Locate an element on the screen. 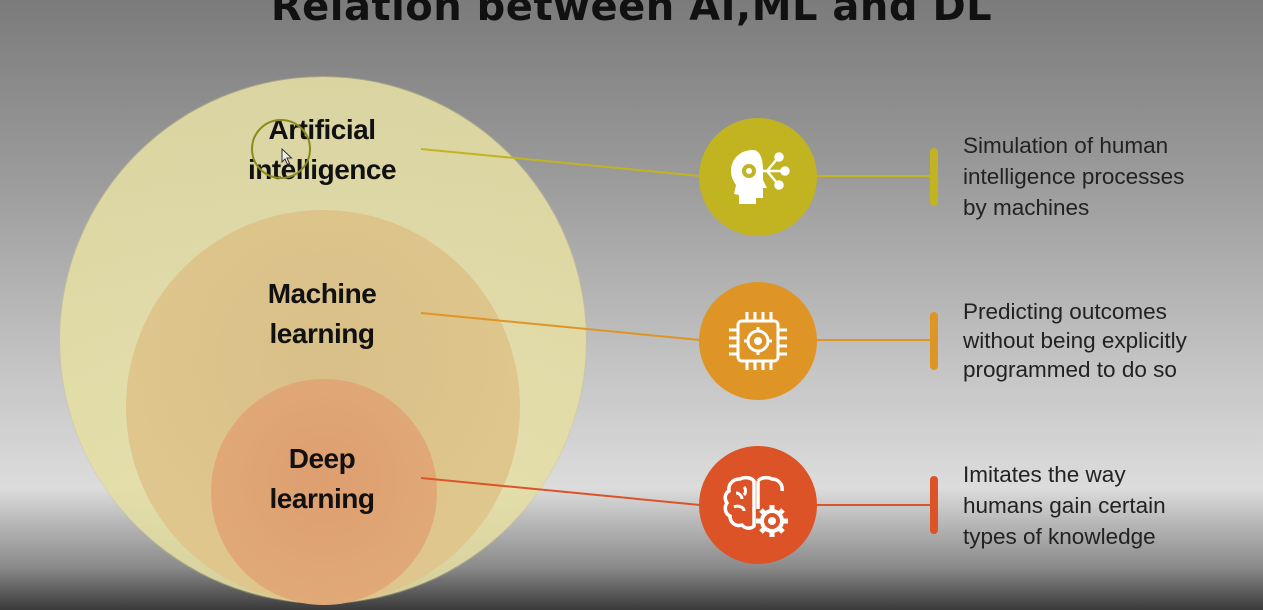  dl-circle-label: Deep learning is located at coordinates (322, 478).